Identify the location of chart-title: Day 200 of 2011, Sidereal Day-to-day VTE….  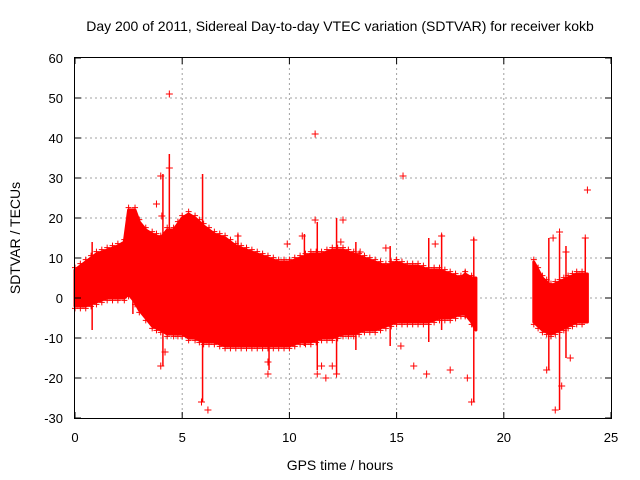
(340, 26).